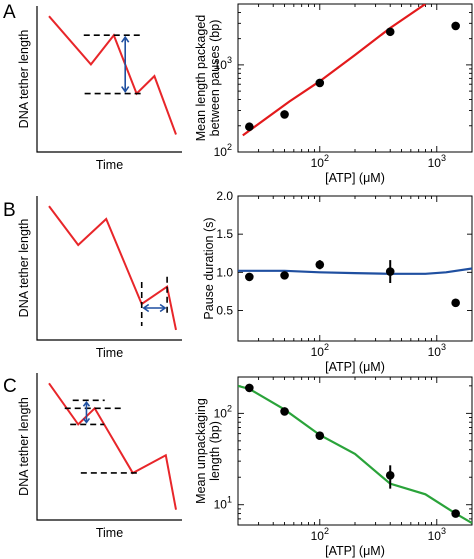 Image resolution: width=474 pixels, height=559 pixels. Describe the element at coordinates (201, 78) in the screenshot. I see `y-axis-label: Mean length packaged` at that location.